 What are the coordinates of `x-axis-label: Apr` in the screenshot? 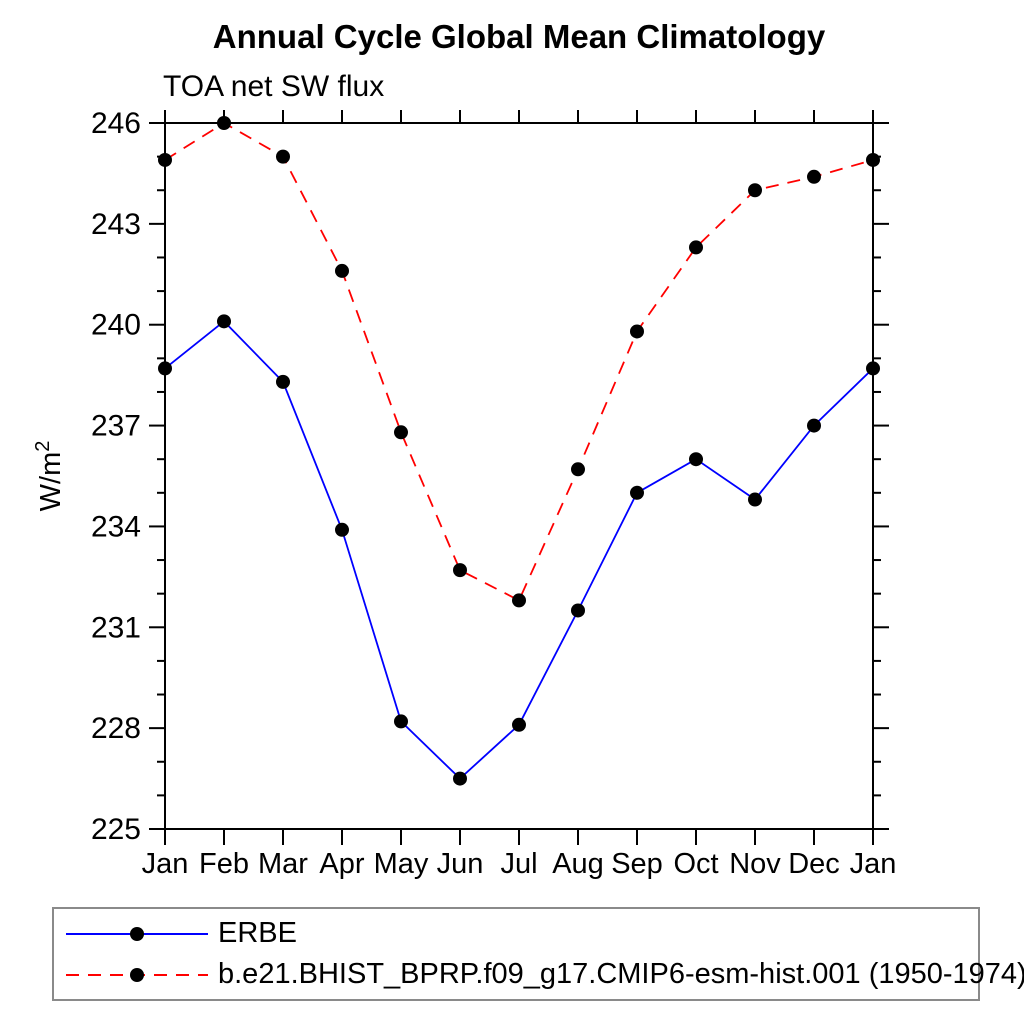 It's located at (341, 864).